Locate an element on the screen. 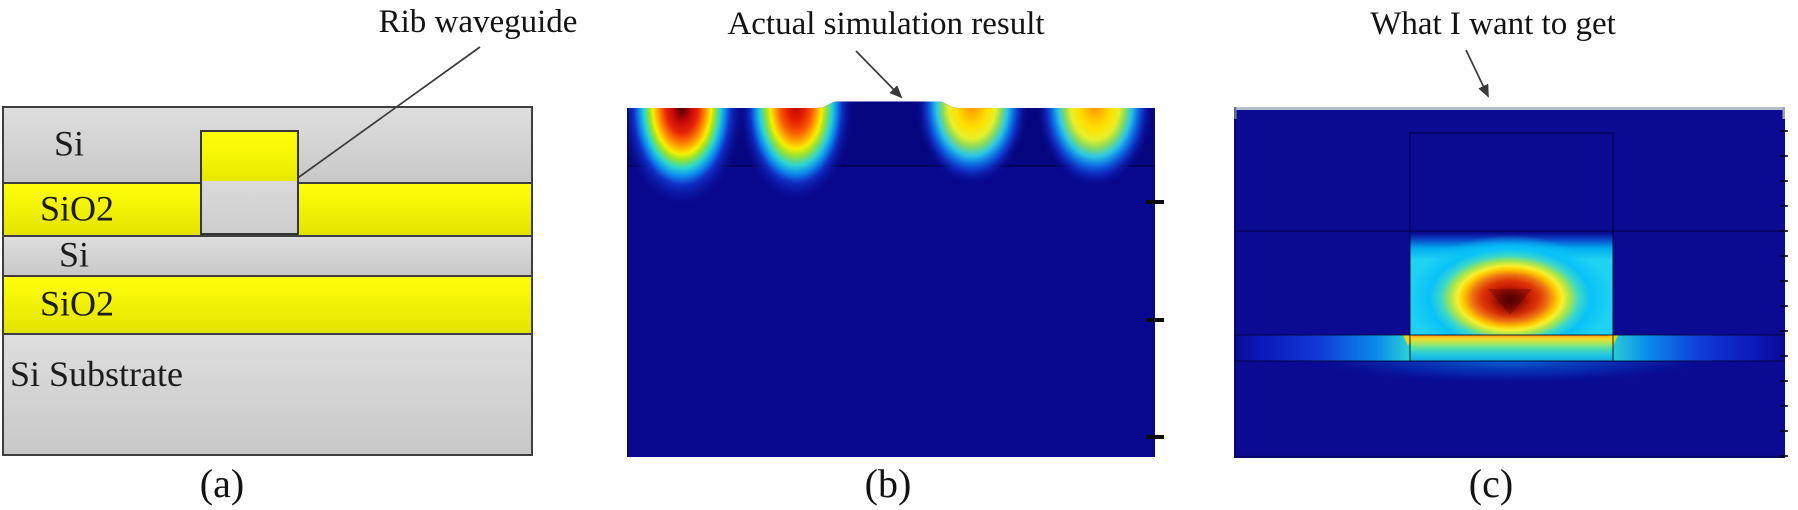  layer-si-substrate: Si Substrate is located at coordinates (267, 393).